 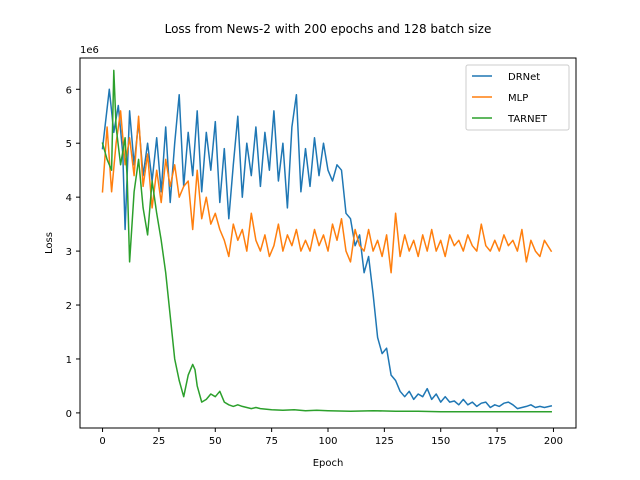 I want to click on x-axis: 0 25 50 75 100 125 150 175 200, so click(x=331, y=437).